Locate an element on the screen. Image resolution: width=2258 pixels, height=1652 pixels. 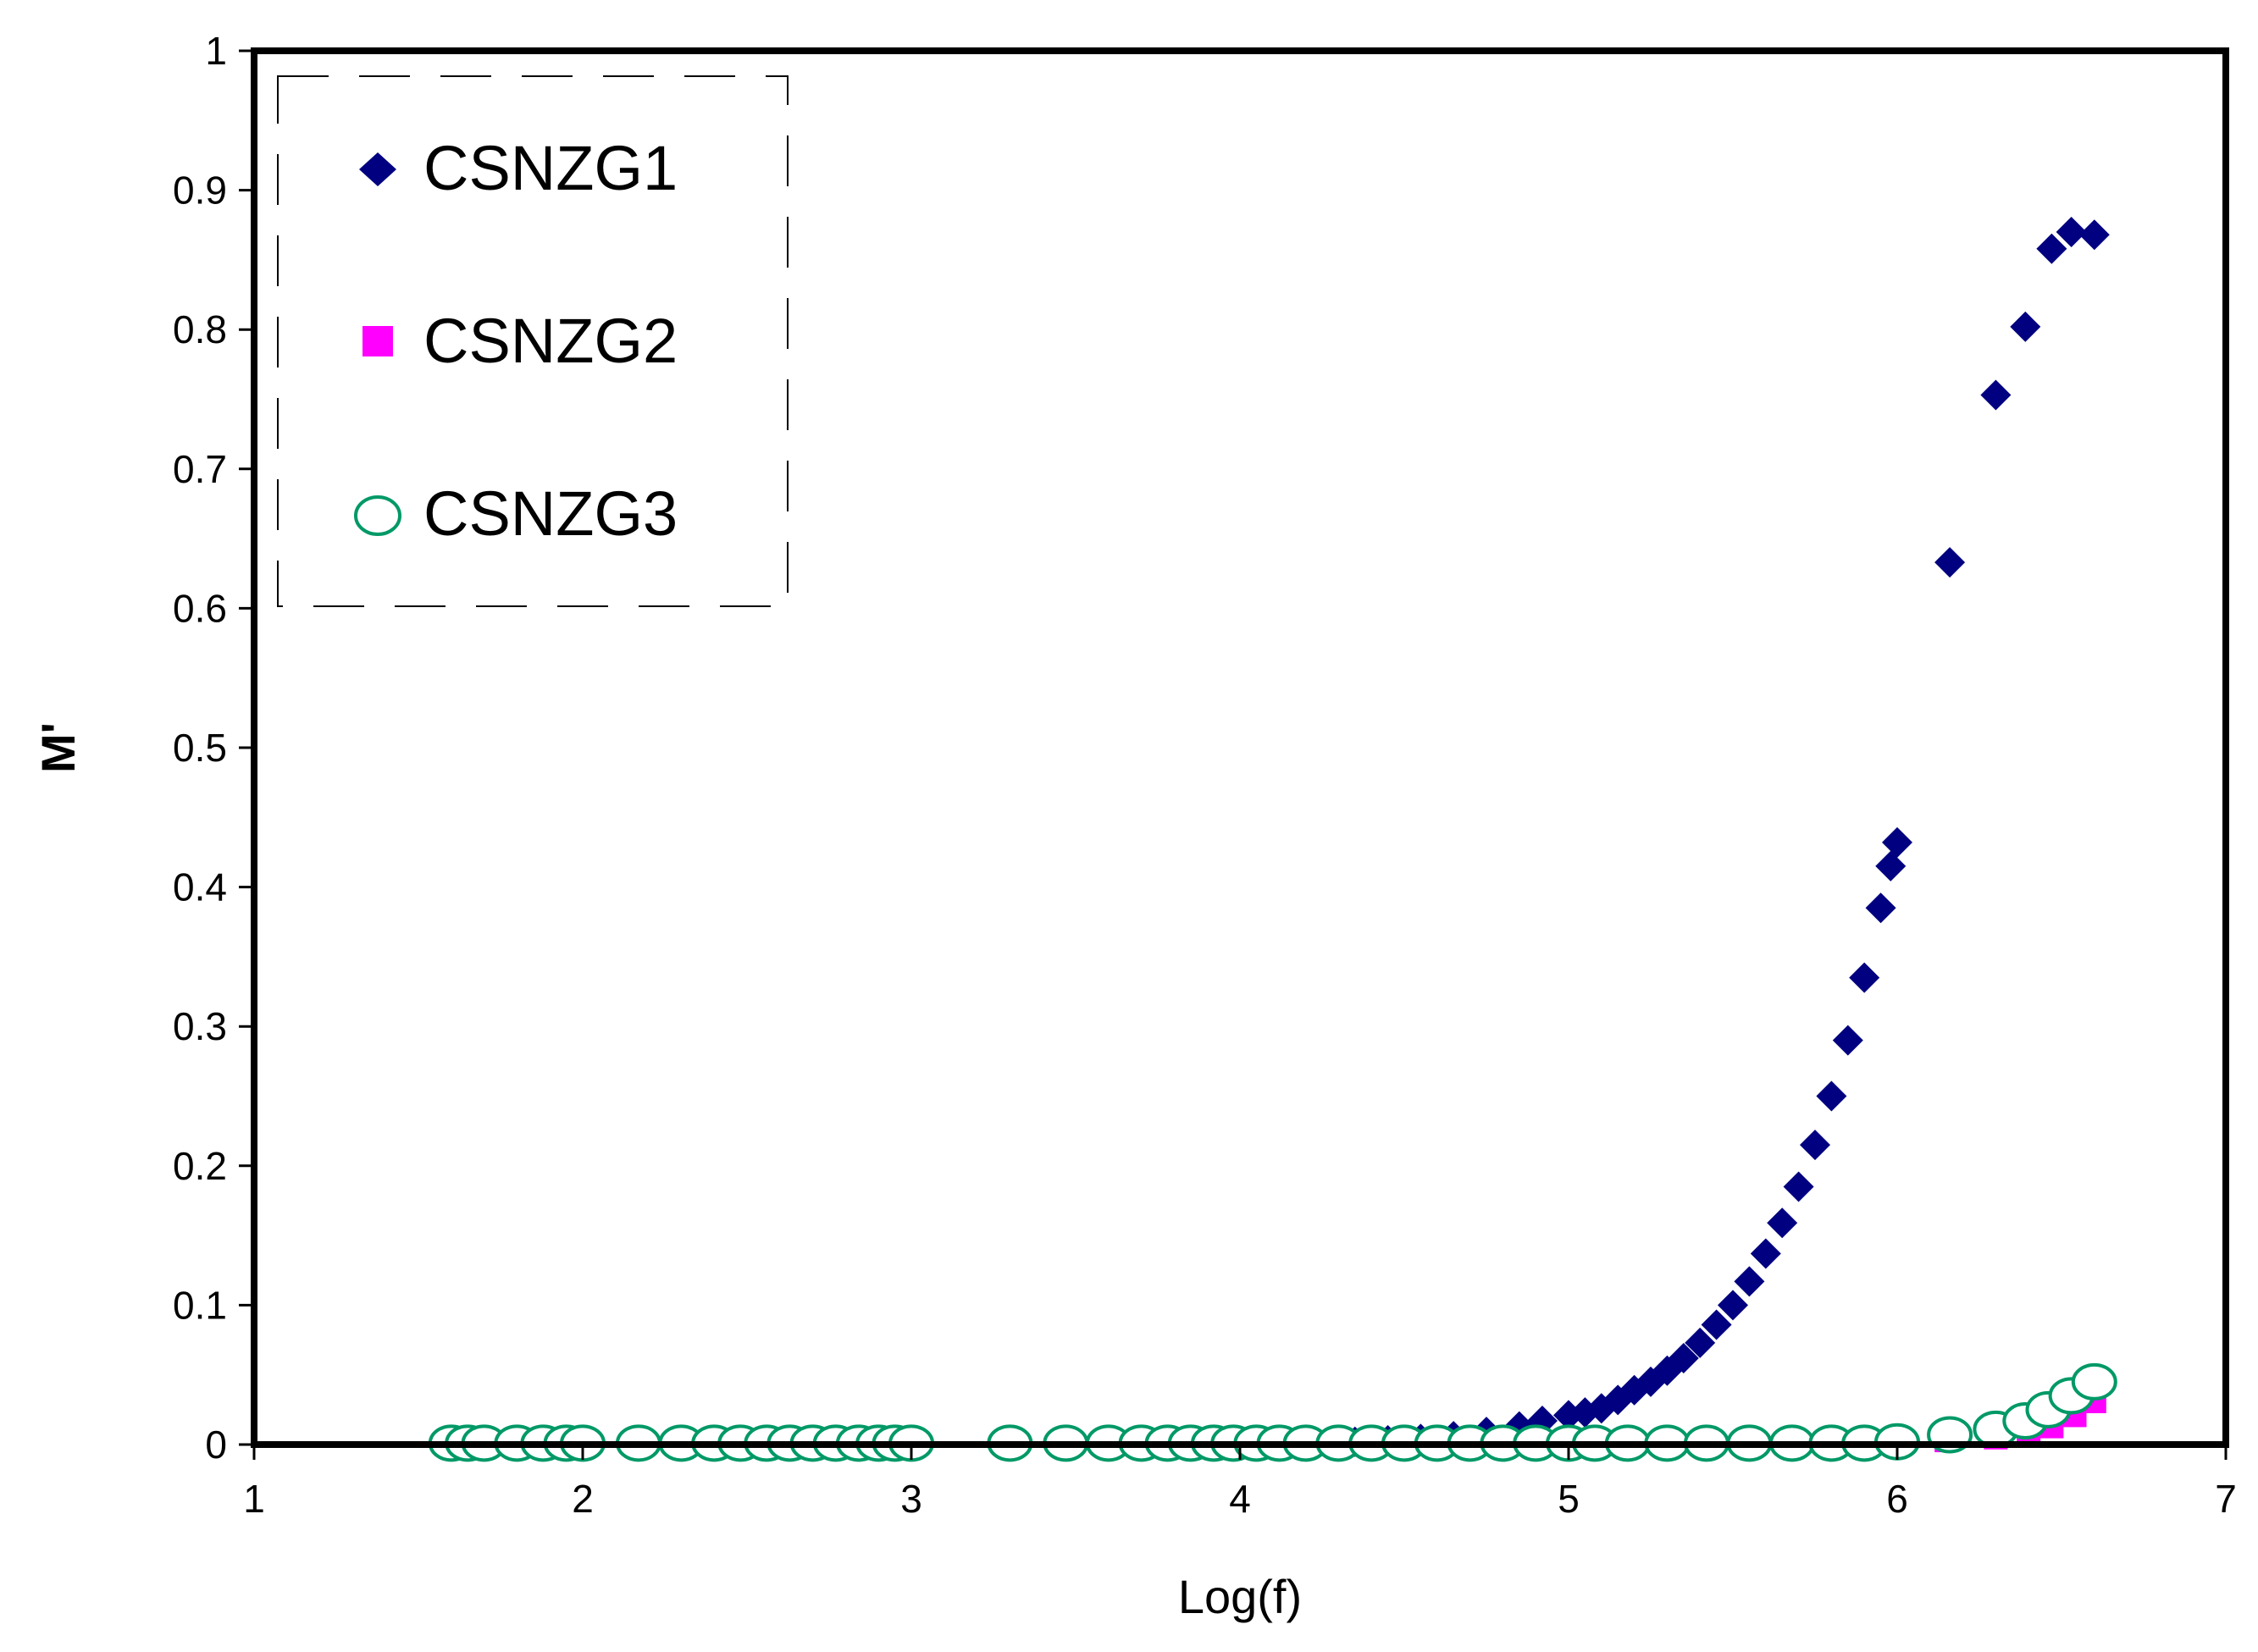
y-tick-label: 0.8 is located at coordinates (200, 329).